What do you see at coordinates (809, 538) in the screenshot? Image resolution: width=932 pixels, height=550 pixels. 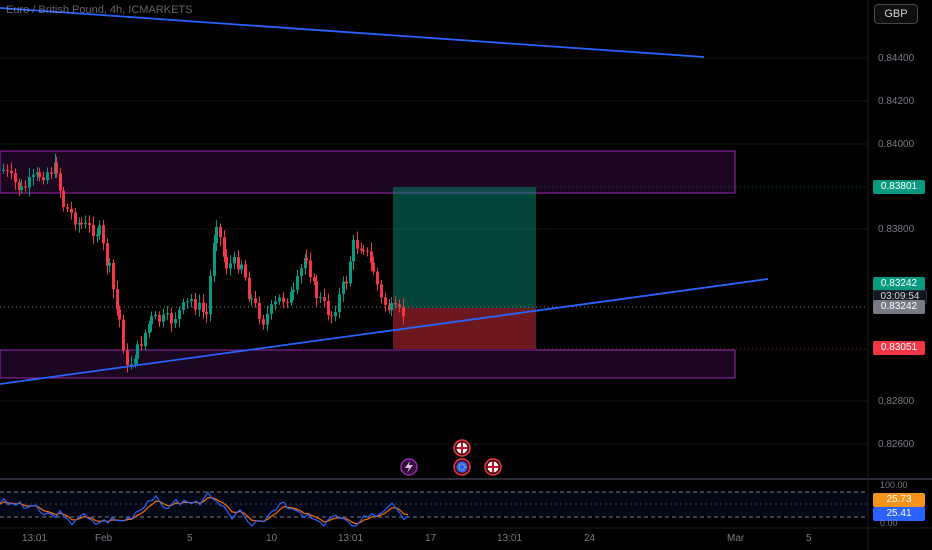 I see `time-tick: 5` at bounding box center [809, 538].